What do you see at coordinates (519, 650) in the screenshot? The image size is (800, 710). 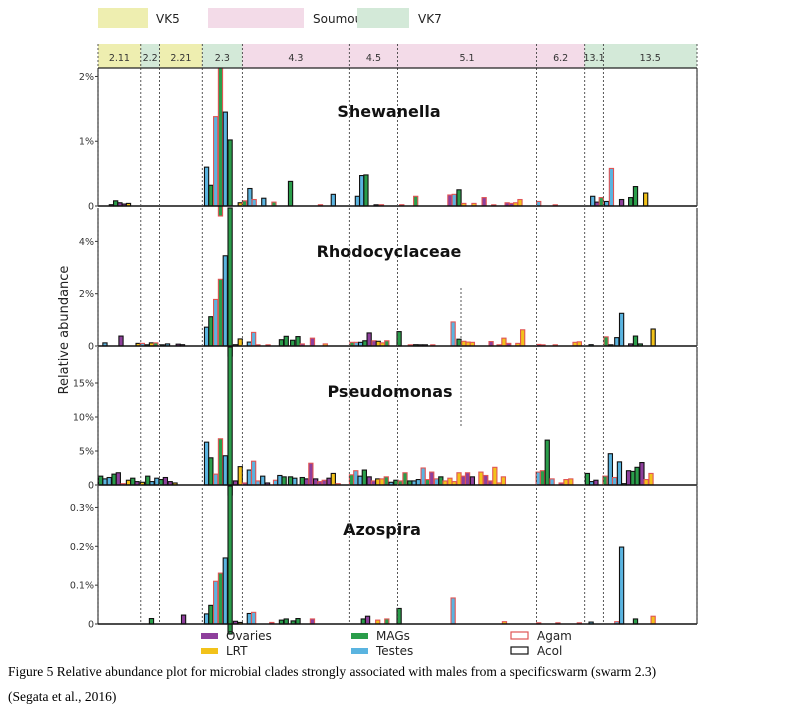 I see `legend-outline-acol` at bounding box center [519, 650].